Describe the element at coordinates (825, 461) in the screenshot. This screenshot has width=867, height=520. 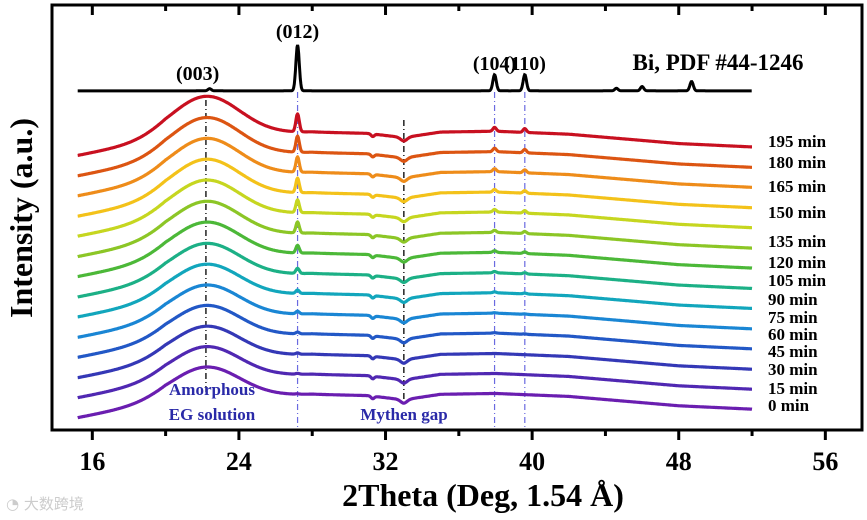
I see `x-tick-label: 56` at that location.